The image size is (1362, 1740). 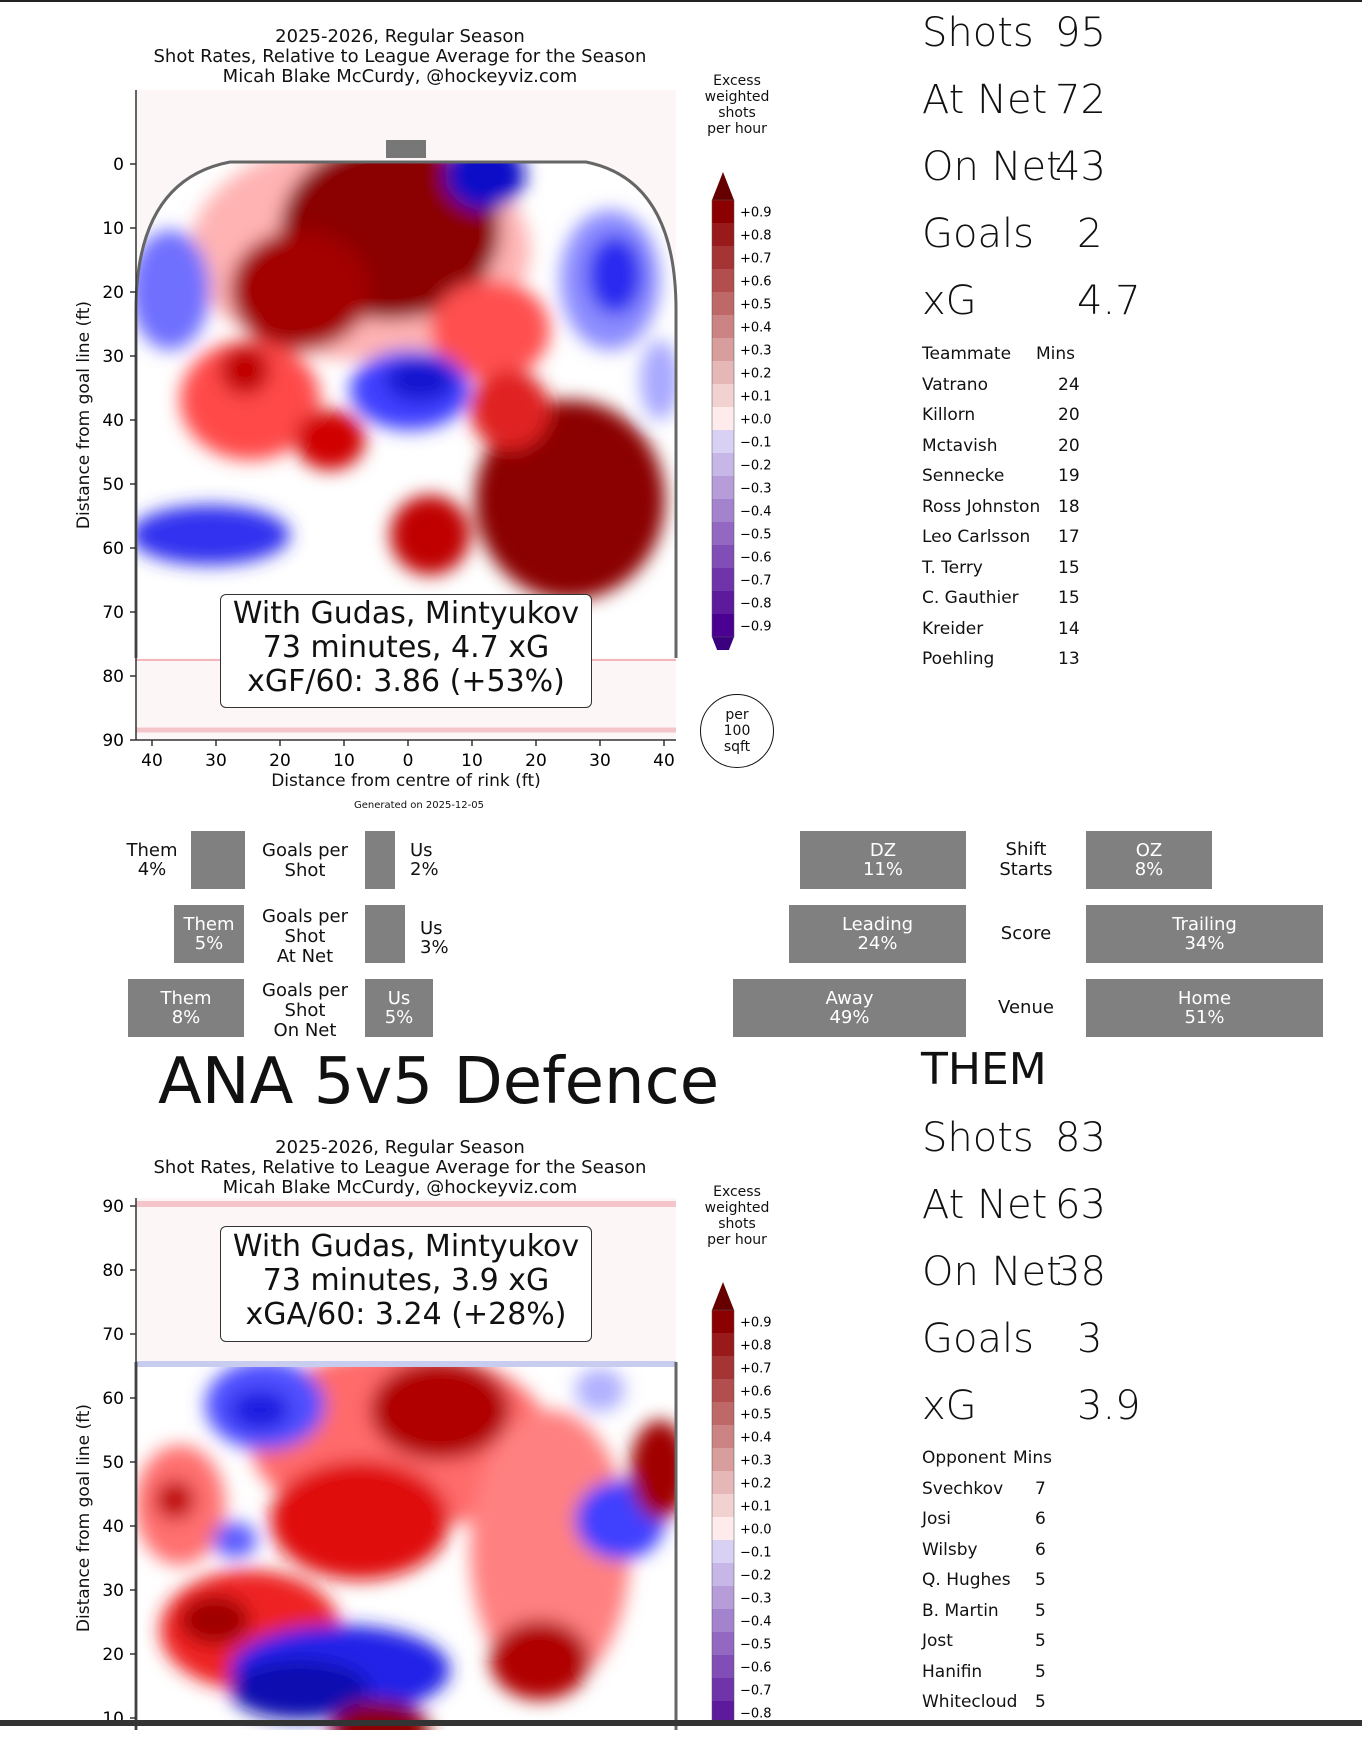 I want to click on colorbar-tick-label: +0.3, so click(x=756, y=351).